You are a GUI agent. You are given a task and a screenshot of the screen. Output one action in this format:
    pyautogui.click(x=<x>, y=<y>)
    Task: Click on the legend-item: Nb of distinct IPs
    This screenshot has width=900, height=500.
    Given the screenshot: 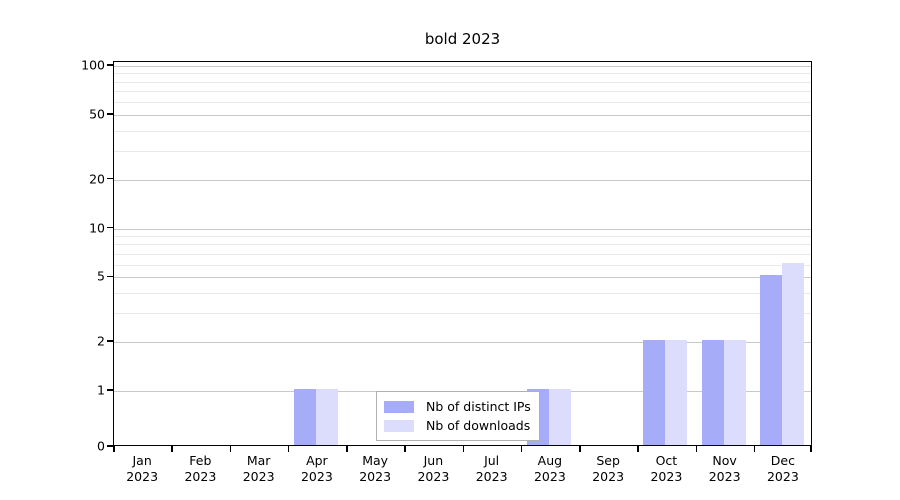 What is the action you would take?
    pyautogui.click(x=457, y=406)
    